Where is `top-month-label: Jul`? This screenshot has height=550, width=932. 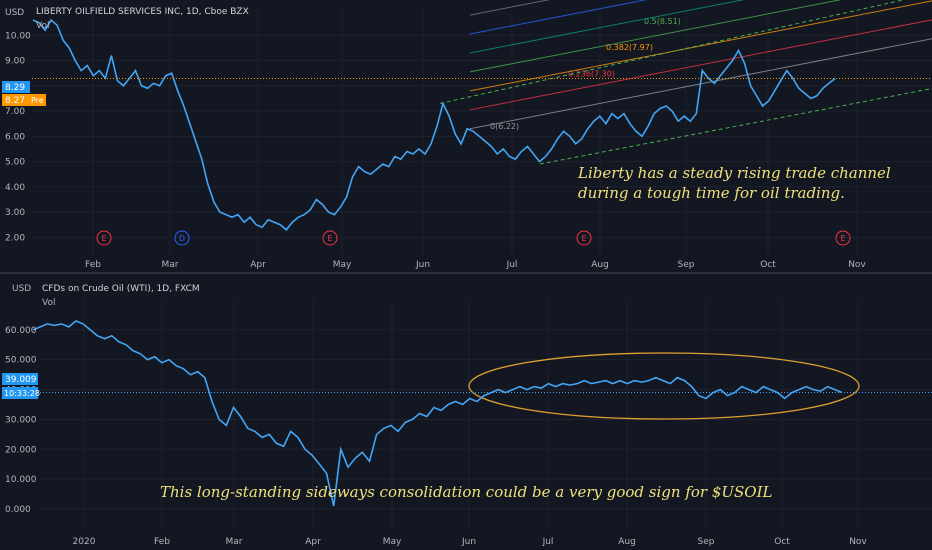 top-month-label: Jul is located at coordinates (512, 265).